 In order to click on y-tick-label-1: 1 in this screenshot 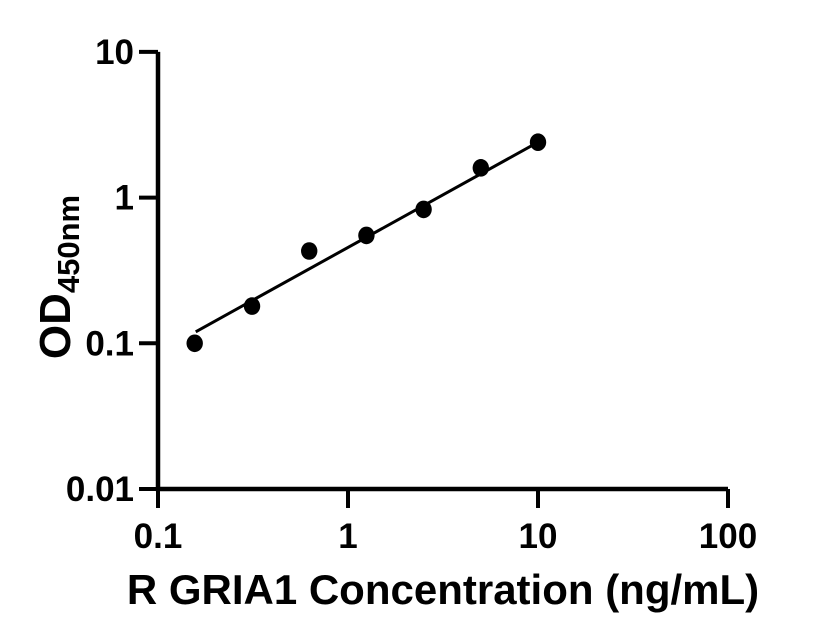, I will do `click(124, 198)`.